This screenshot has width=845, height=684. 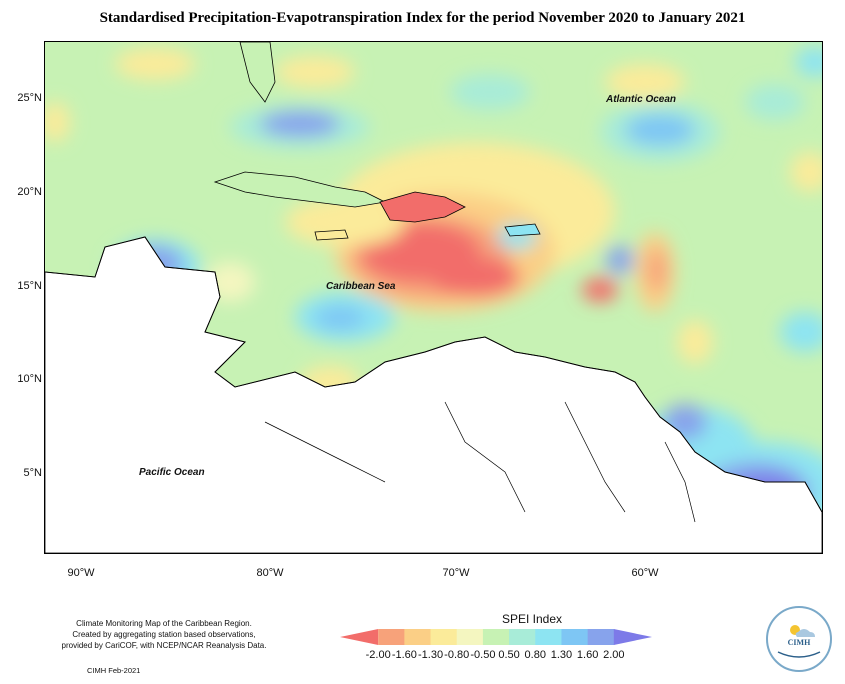 I want to click on logo-text: CIMH, so click(x=799, y=642).